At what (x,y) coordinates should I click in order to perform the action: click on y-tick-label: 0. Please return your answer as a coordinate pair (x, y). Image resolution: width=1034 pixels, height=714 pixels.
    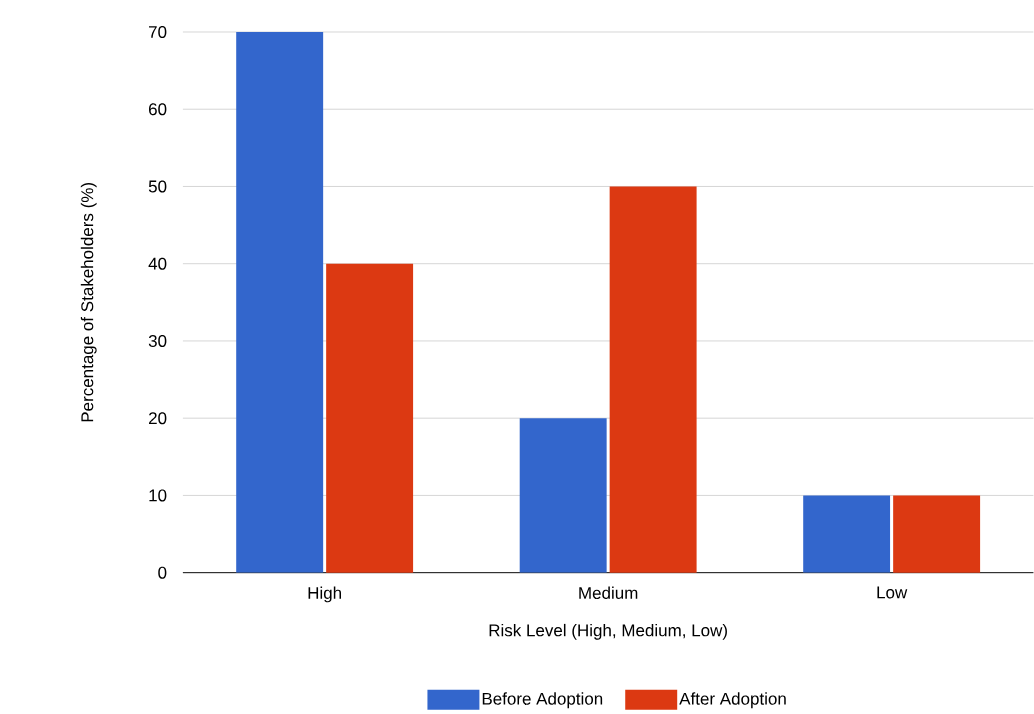
    Looking at the image, I should click on (162, 572).